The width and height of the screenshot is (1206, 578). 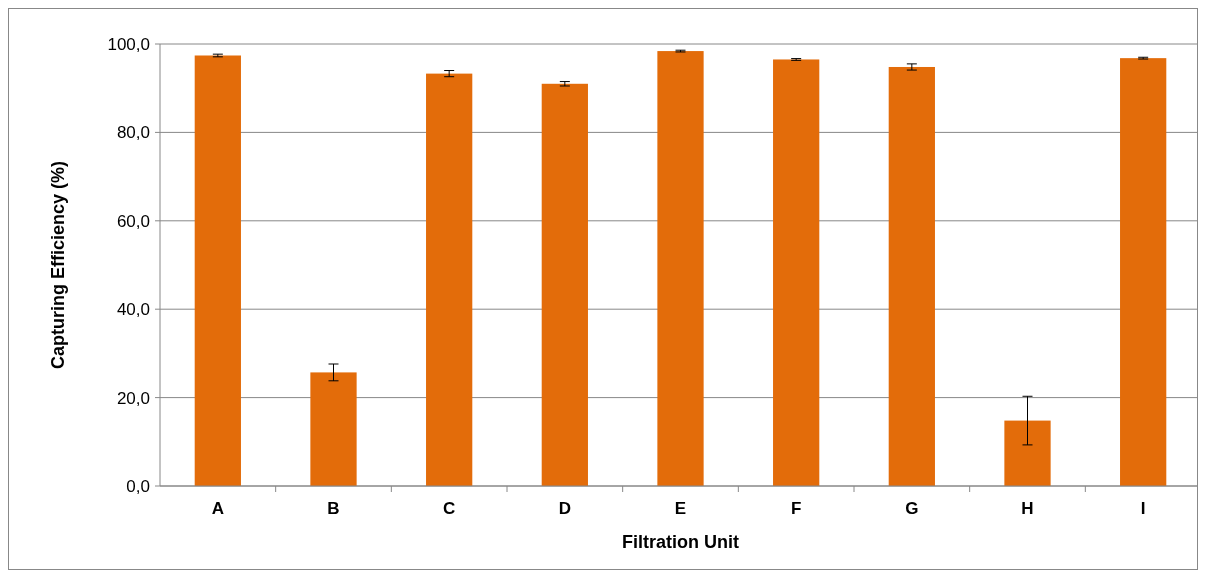 What do you see at coordinates (796, 508) in the screenshot?
I see `x-tick-label: F` at bounding box center [796, 508].